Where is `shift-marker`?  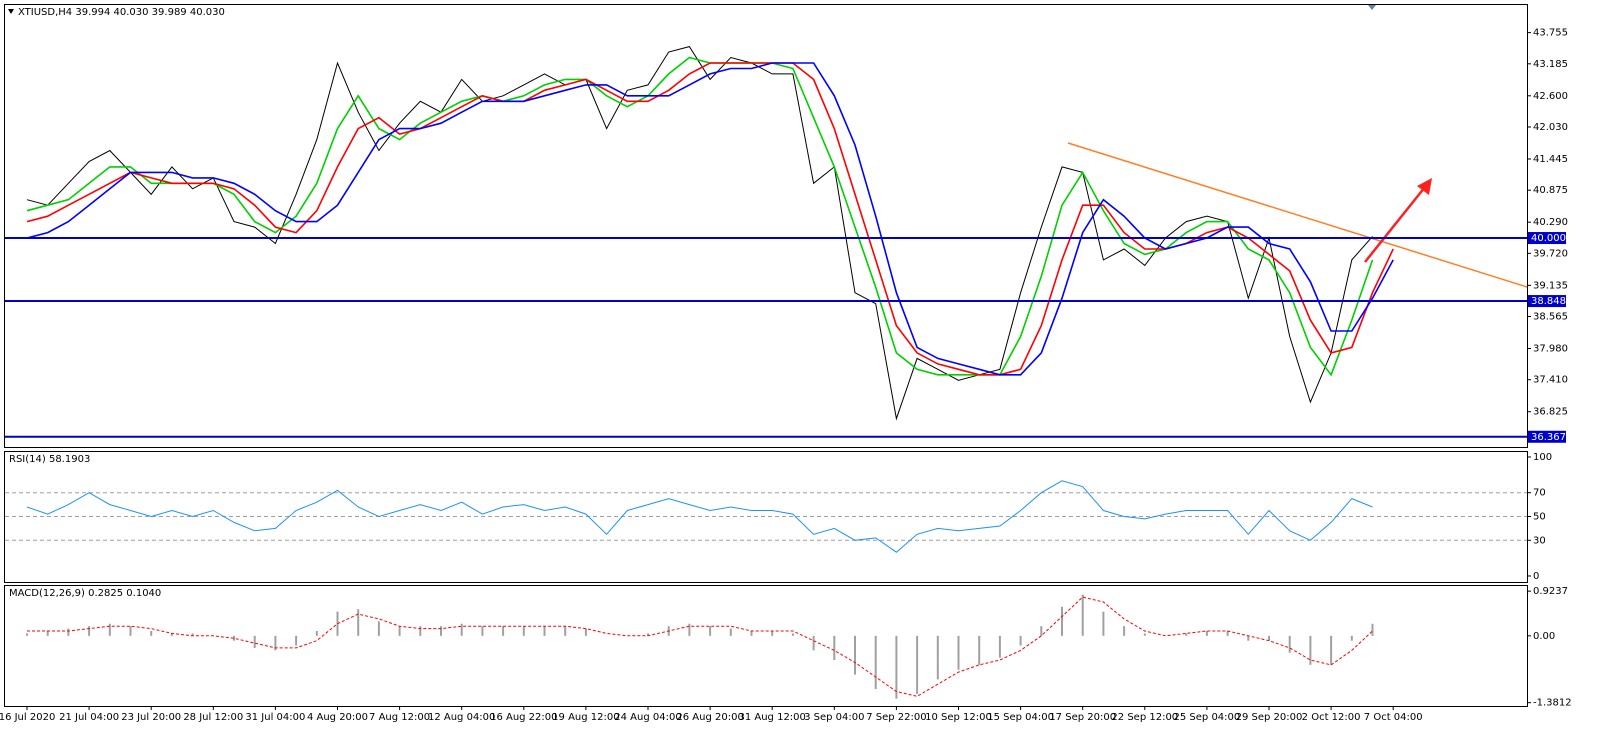 shift-marker is located at coordinates (1372, 7).